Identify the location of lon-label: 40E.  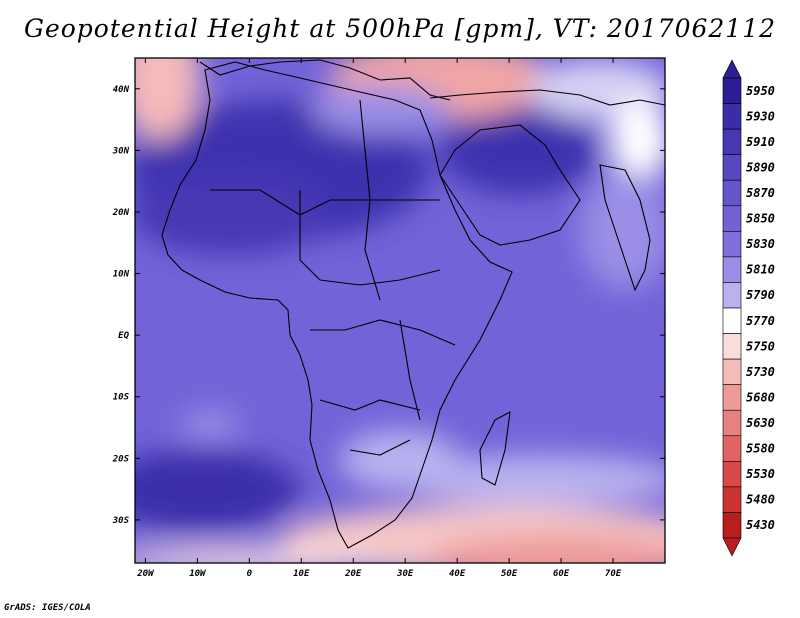
(457, 574).